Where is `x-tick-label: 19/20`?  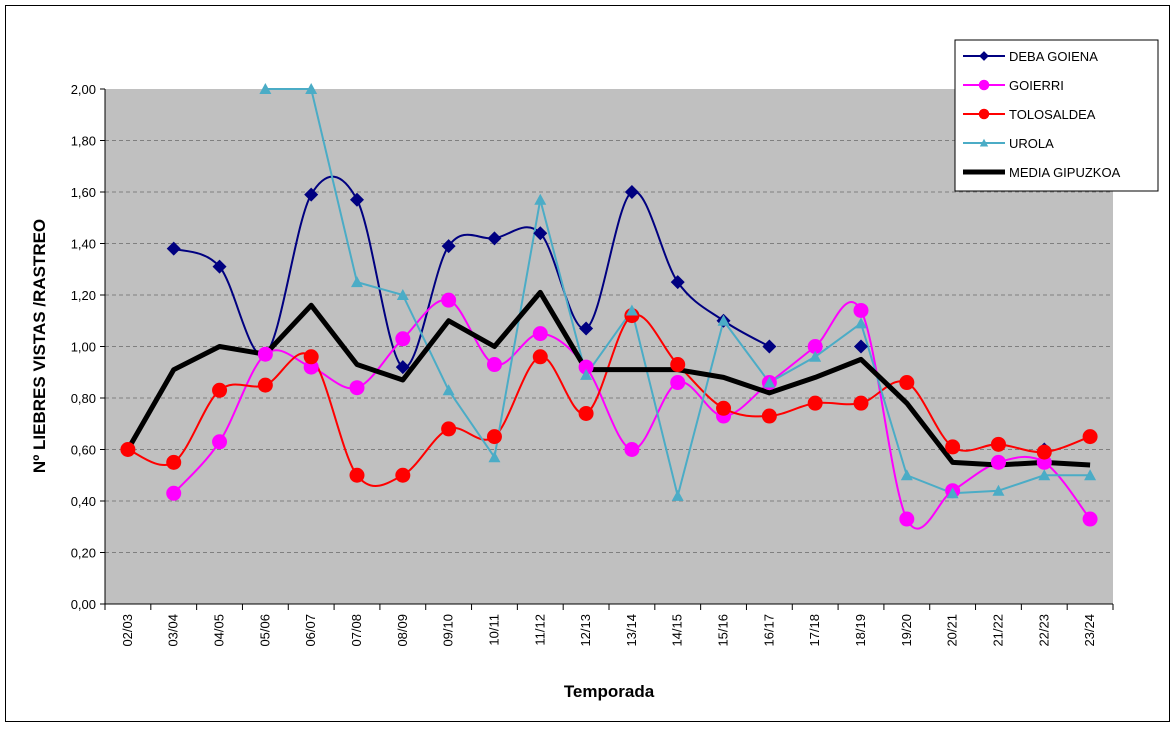
x-tick-label: 19/20 is located at coordinates (906, 630).